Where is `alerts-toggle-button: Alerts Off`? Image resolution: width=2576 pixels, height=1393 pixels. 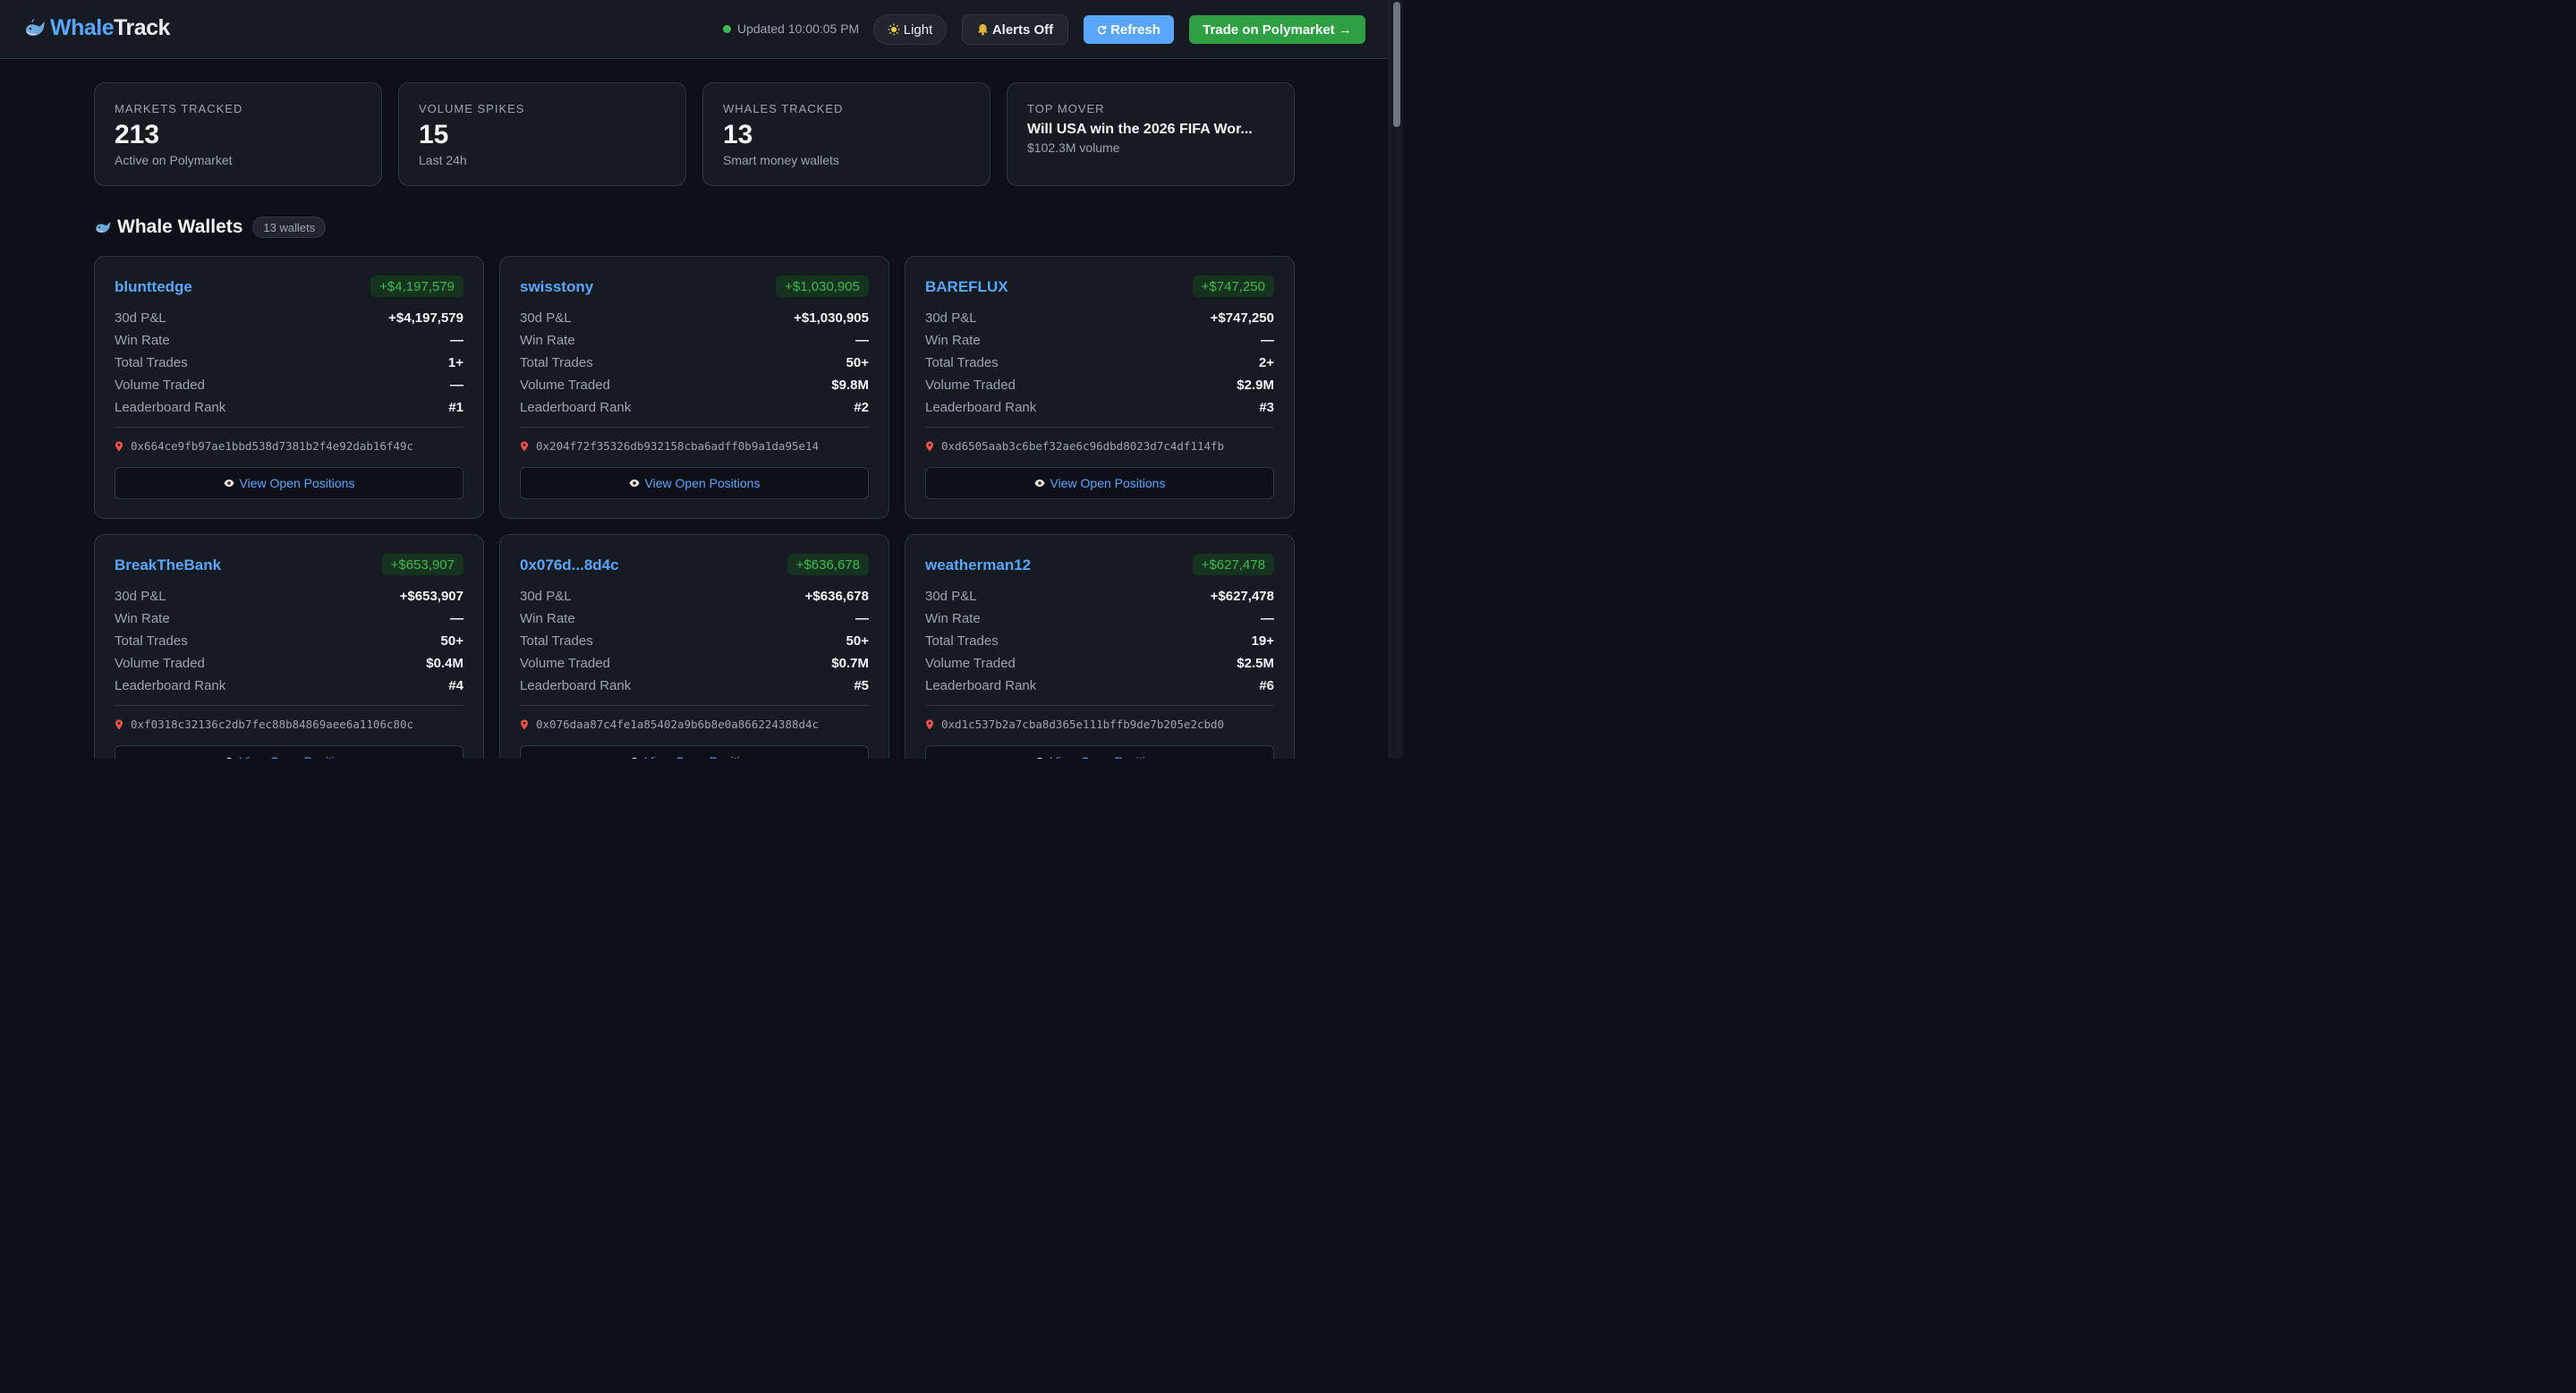
alerts-toggle-button: Alerts Off is located at coordinates (1015, 29).